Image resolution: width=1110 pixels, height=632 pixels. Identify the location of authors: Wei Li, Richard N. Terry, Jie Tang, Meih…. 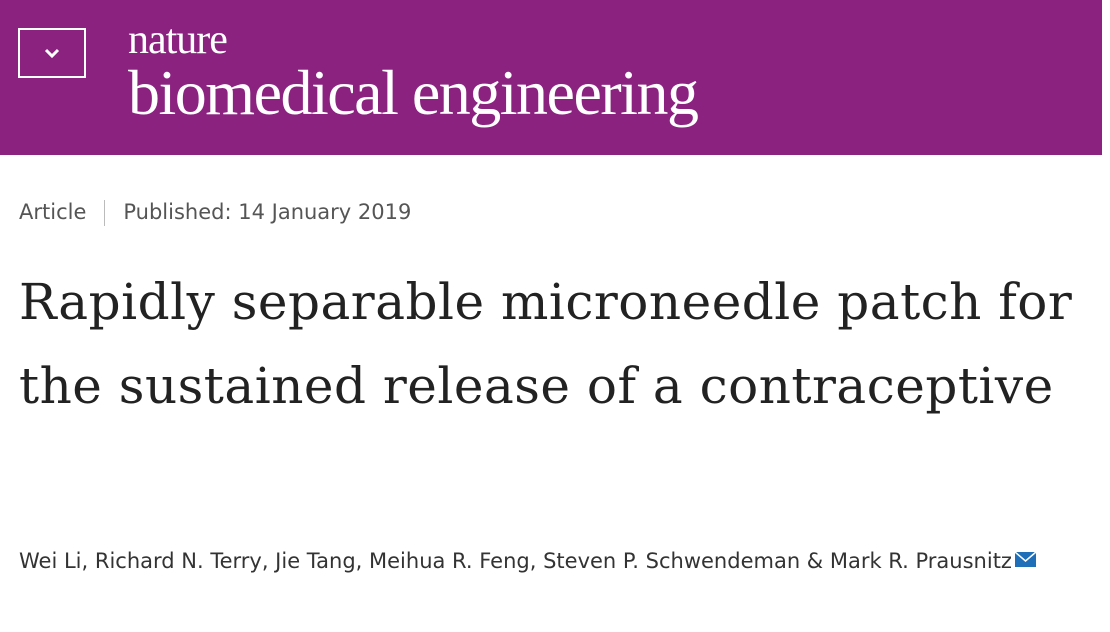
(515, 561).